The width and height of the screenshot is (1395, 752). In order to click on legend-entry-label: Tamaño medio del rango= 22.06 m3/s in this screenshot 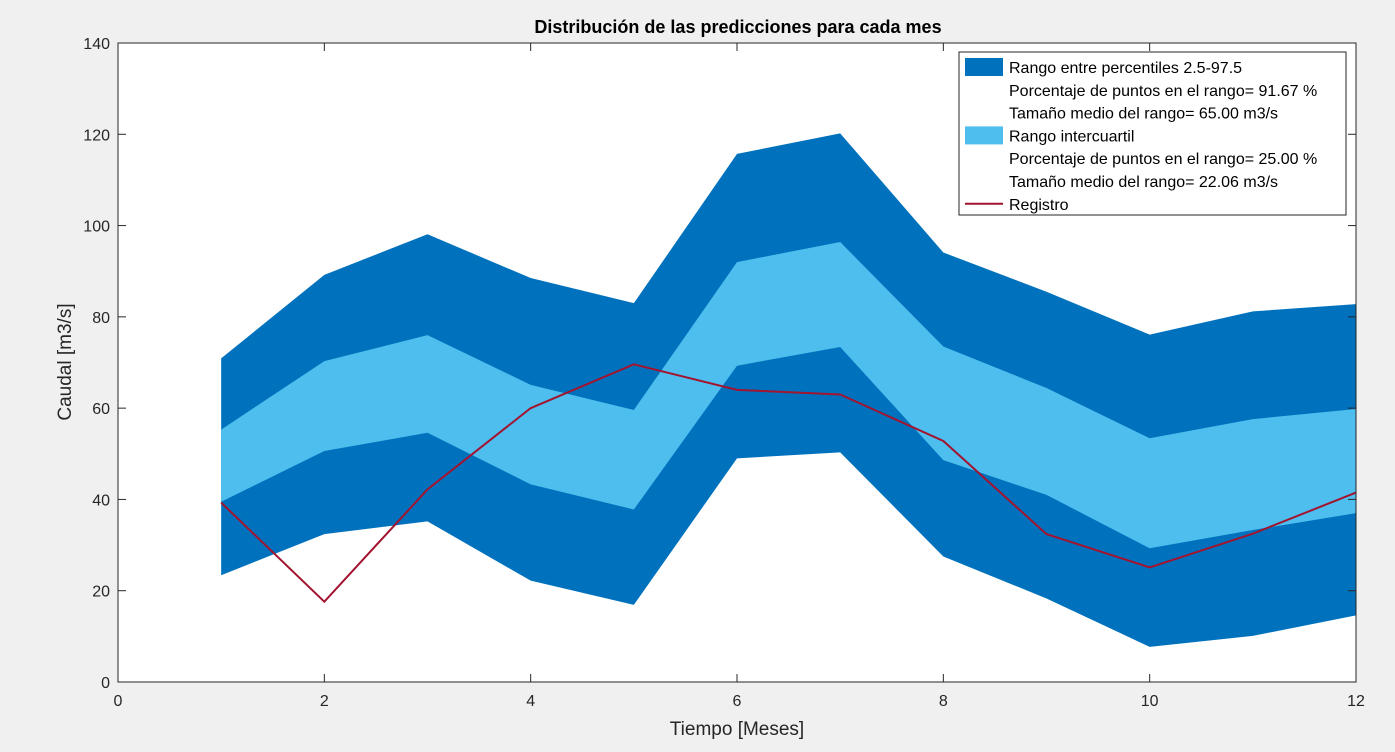, I will do `click(1143, 182)`.